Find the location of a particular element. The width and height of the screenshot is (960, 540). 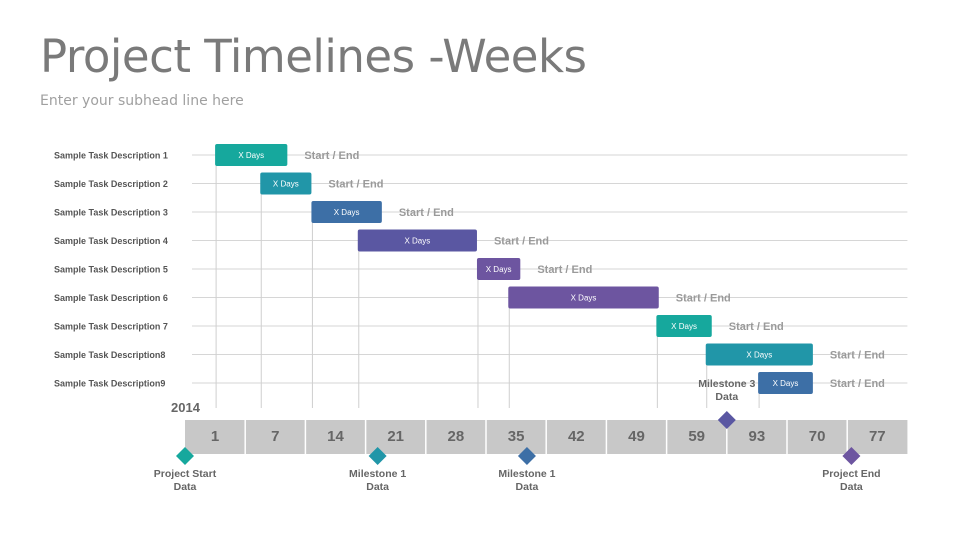

task-label: Sample Task Description 4 is located at coordinates (111, 241).